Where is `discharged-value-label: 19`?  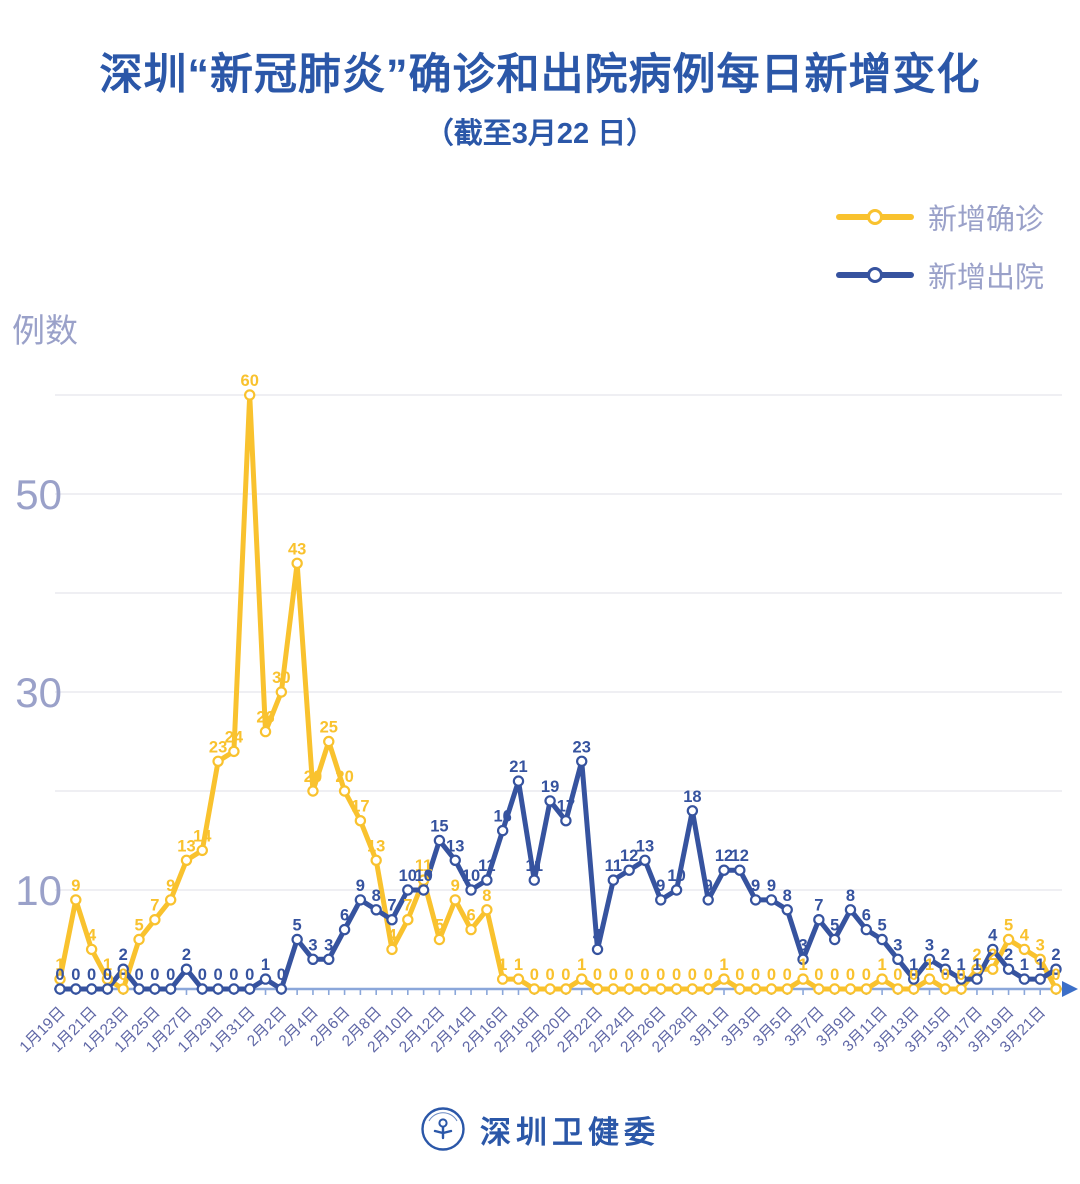 discharged-value-label: 19 is located at coordinates (550, 787).